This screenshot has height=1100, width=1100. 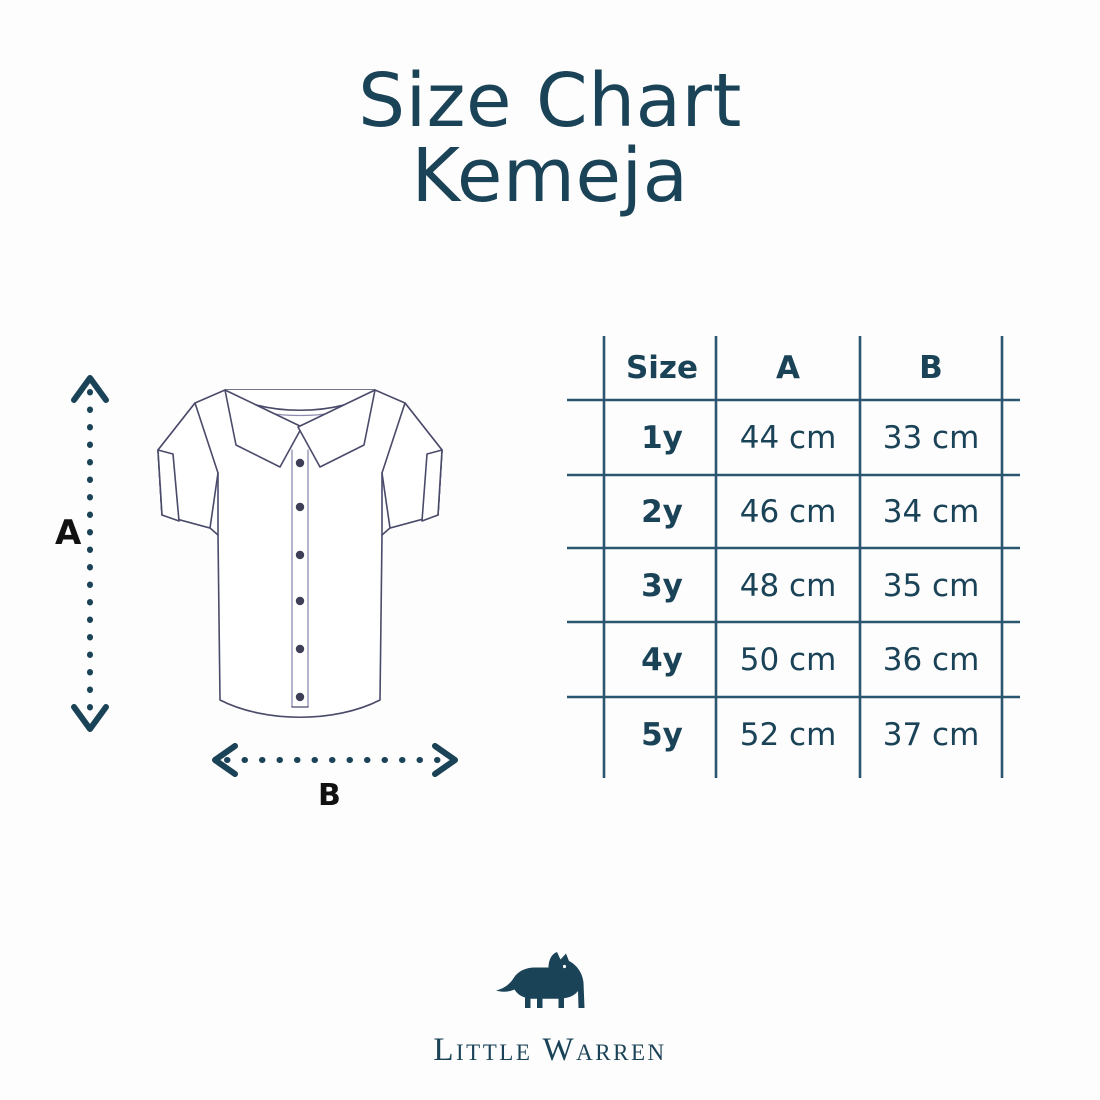 I want to click on measure-a-arrowhead-top, so click(x=90, y=389).